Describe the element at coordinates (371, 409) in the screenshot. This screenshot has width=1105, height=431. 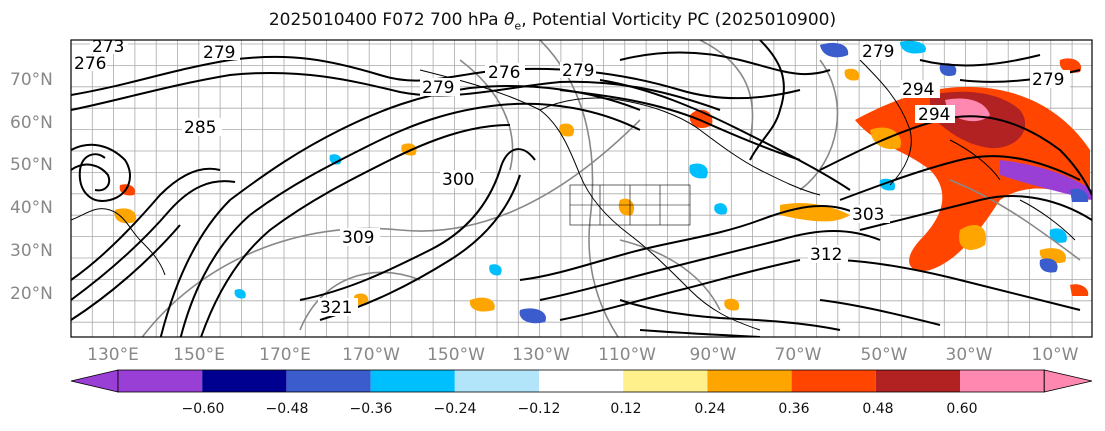
I see `colorbar-tick-label: −0.36` at that location.